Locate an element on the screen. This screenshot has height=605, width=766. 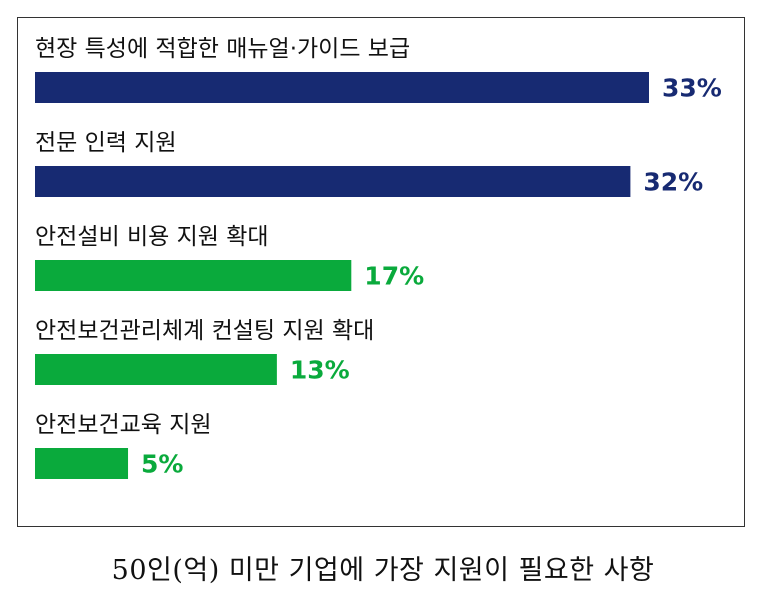
category-label: 전문 인력 지원 is located at coordinates (106, 143).